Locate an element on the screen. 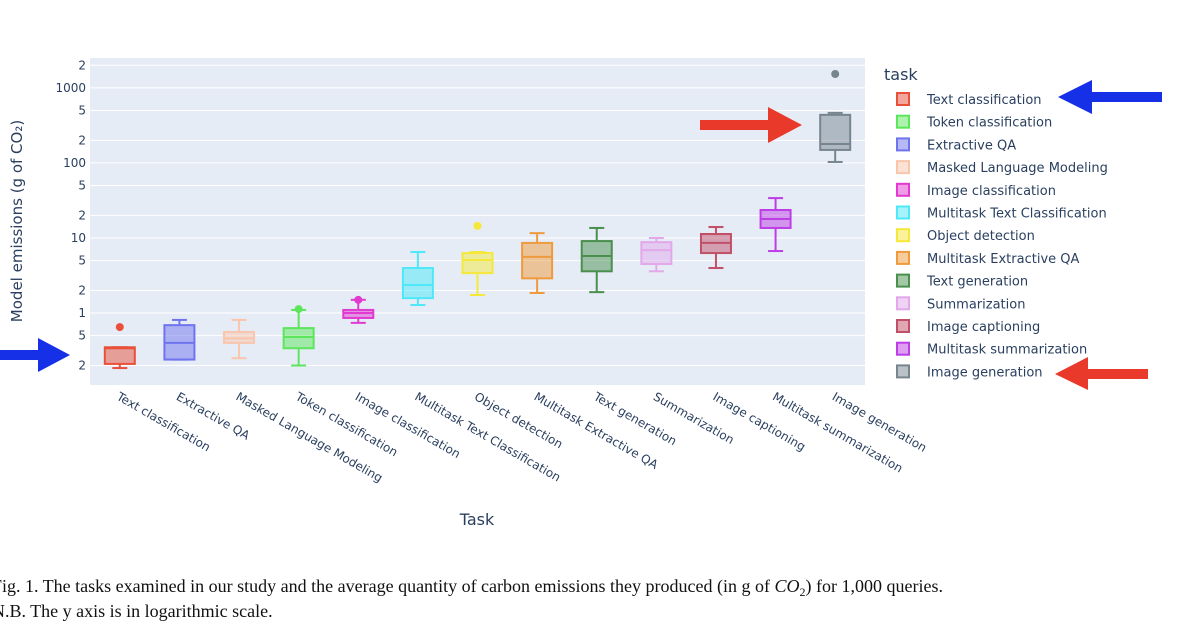 Image resolution: width=1200 pixels, height=628 pixels. caption-text: ) for 1,000 queries. is located at coordinates (874, 586).